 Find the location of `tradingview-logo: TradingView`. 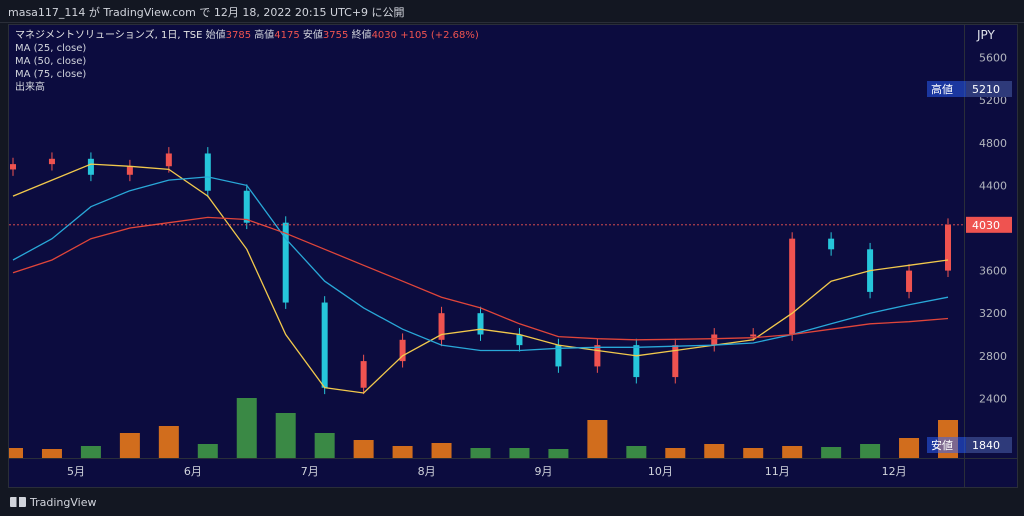

tradingview-logo: TradingView is located at coordinates (53, 502).